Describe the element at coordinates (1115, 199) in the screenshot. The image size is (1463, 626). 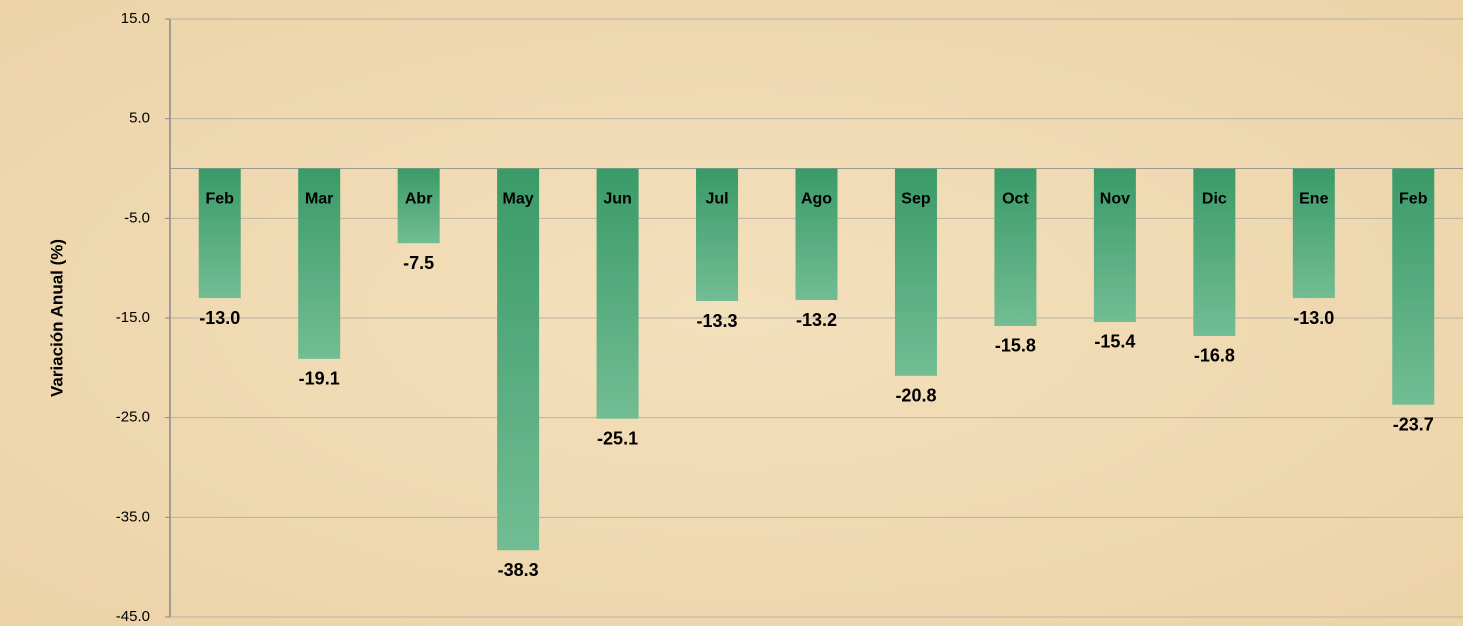
I see `x-tick-label: Nov` at that location.